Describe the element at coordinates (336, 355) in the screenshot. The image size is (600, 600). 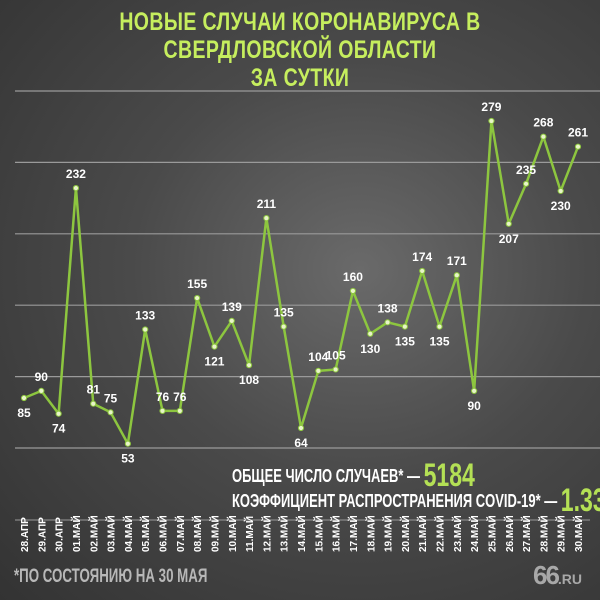
I see `data-label: 105` at that location.